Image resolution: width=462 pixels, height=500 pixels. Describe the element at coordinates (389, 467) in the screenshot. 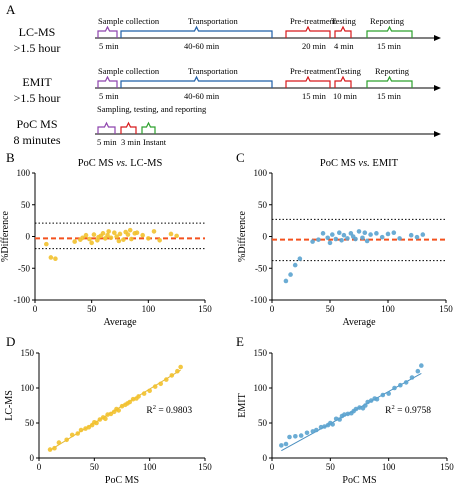

I see `x-tick-label: 100` at that location.